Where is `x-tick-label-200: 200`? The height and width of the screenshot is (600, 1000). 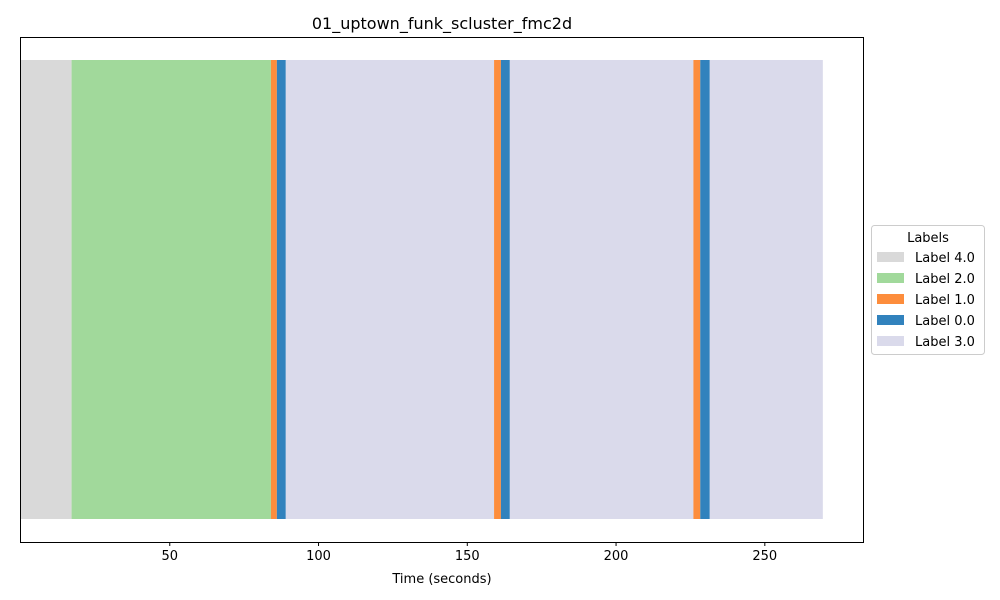 x-tick-label-200: 200 is located at coordinates (616, 556).